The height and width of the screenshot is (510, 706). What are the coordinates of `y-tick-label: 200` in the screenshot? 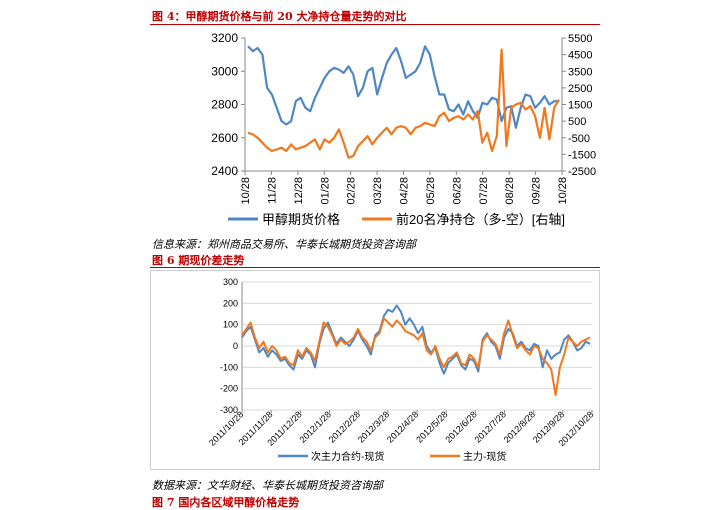 It's located at (230, 303).